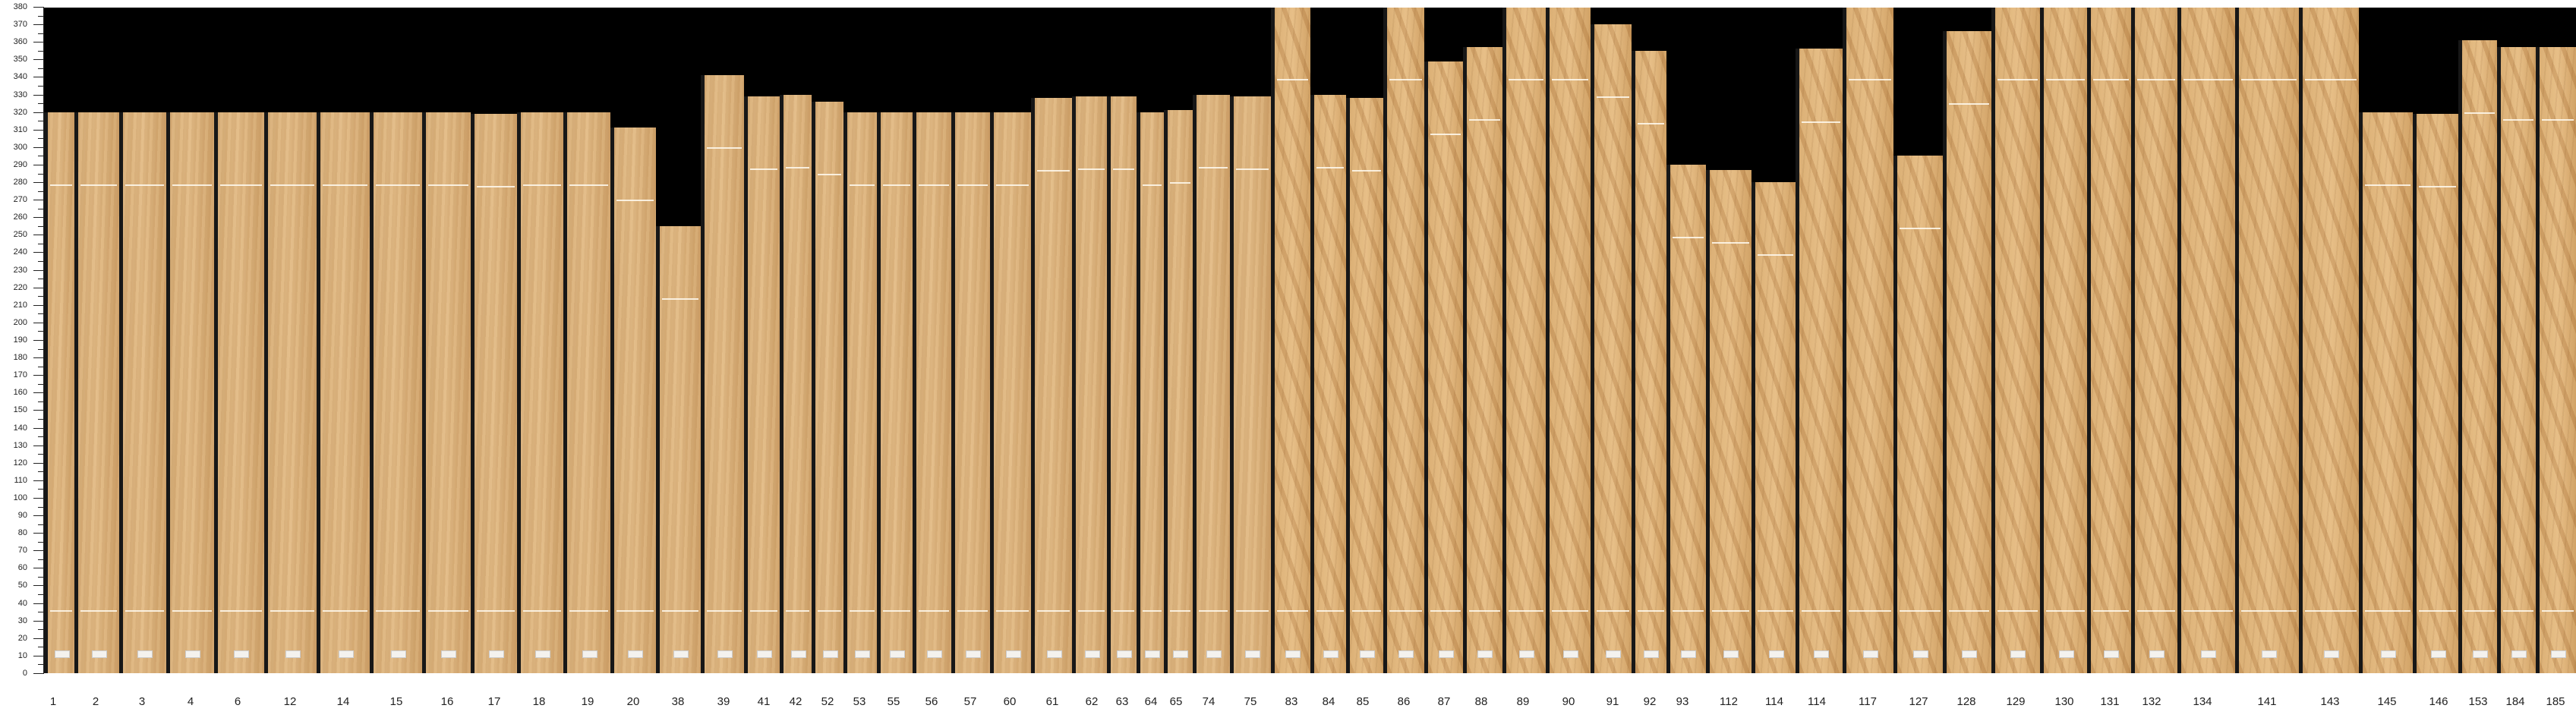  What do you see at coordinates (2016, 701) in the screenshot?
I see `panel-number-label: 129` at bounding box center [2016, 701].